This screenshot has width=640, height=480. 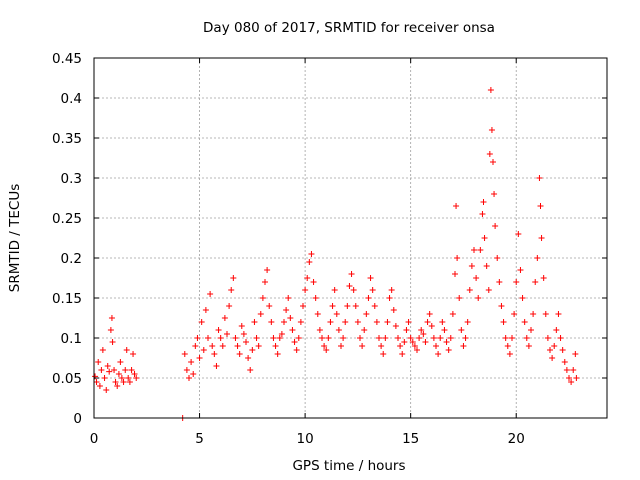 What do you see at coordinates (67, 379) in the screenshot?
I see `y-tick-label: 0.05` at bounding box center [67, 379].